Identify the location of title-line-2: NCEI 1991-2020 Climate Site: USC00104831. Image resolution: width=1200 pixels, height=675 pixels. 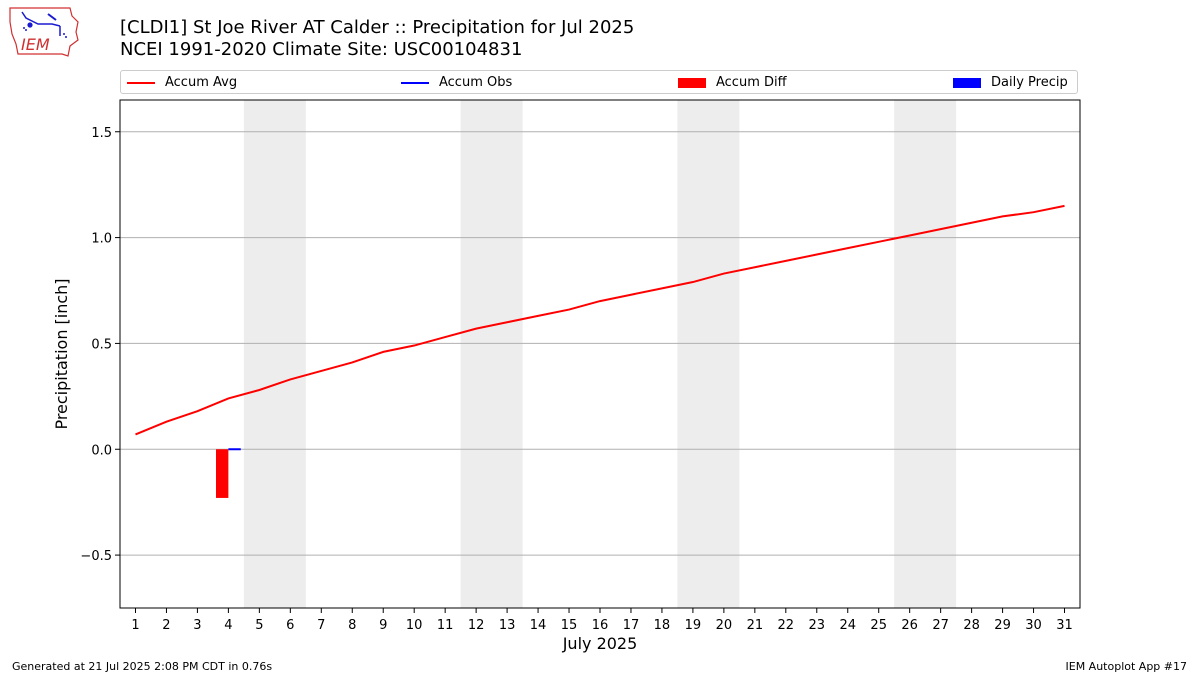
(321, 49).